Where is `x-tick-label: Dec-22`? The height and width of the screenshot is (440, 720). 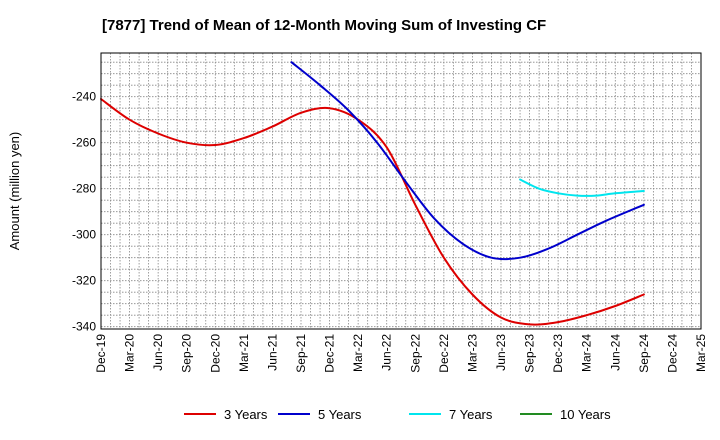
x-tick-label: Dec-22 is located at coordinates (444, 353).